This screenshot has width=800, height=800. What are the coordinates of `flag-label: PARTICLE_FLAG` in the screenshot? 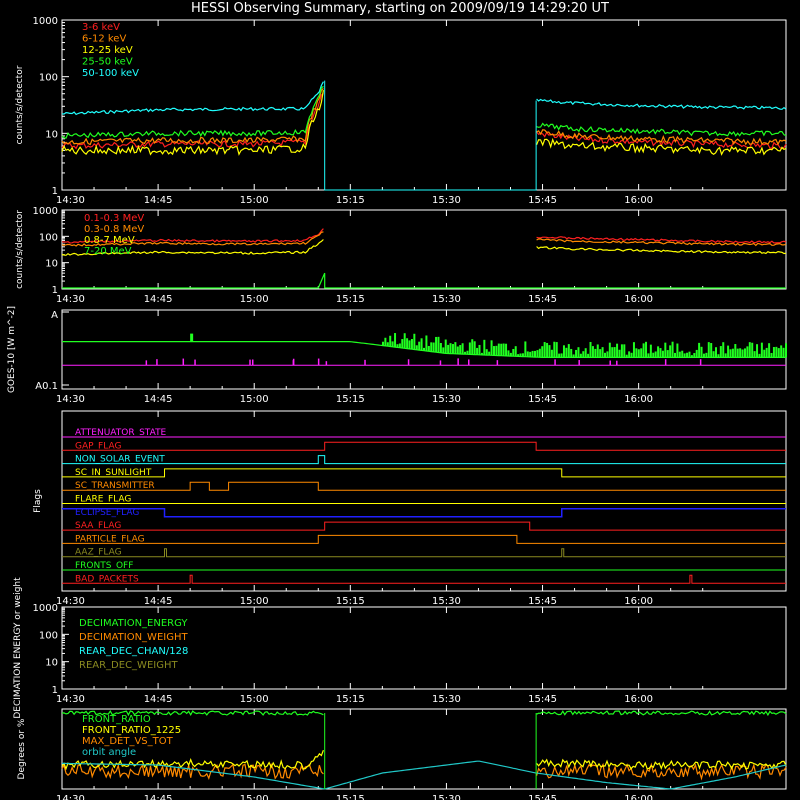 It's located at (110, 539).